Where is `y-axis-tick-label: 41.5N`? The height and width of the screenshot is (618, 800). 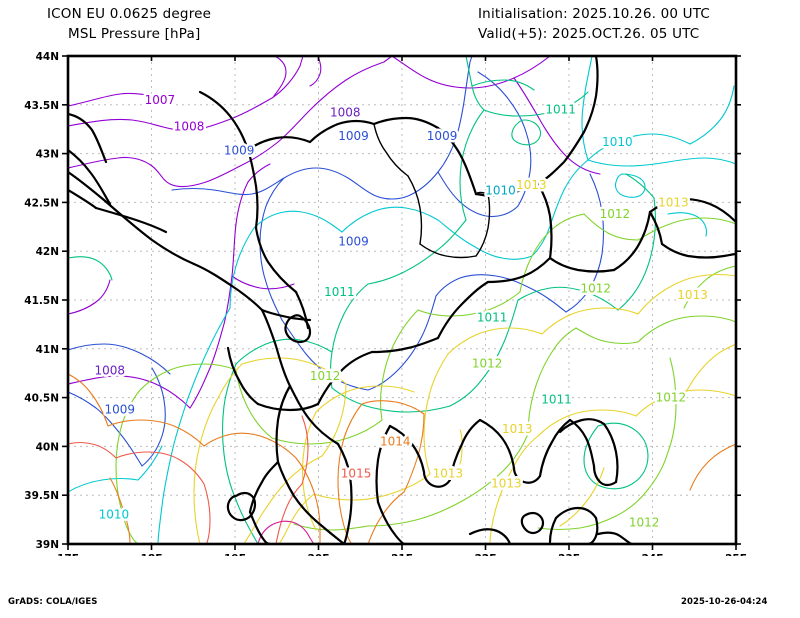 y-axis-tick-label: 41.5N is located at coordinates (41, 301).